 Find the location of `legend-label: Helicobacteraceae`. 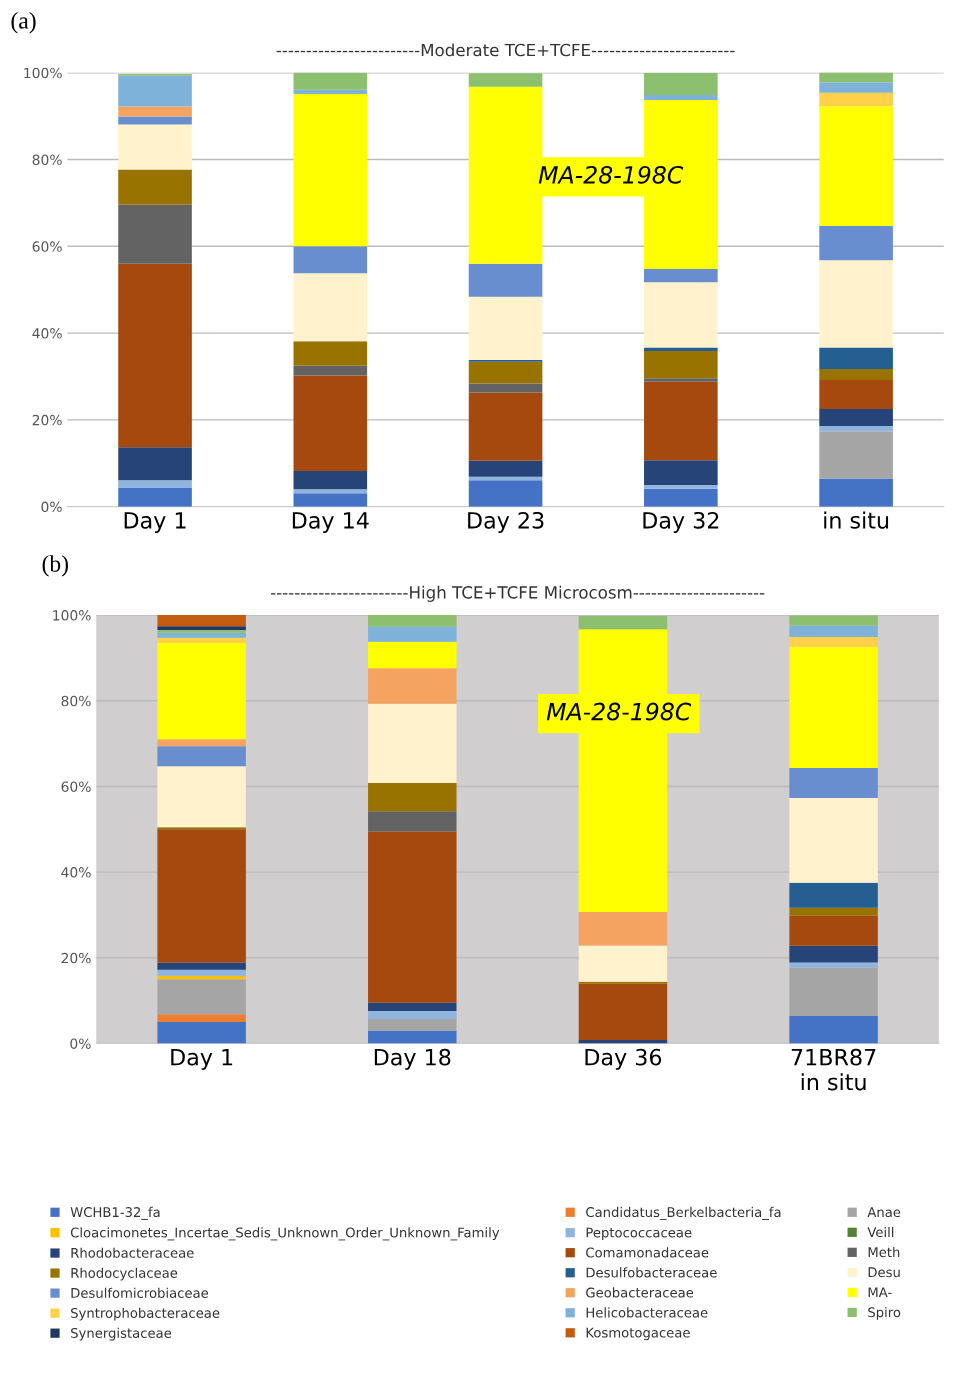

legend-label: Helicobacteraceae is located at coordinates (647, 1312).